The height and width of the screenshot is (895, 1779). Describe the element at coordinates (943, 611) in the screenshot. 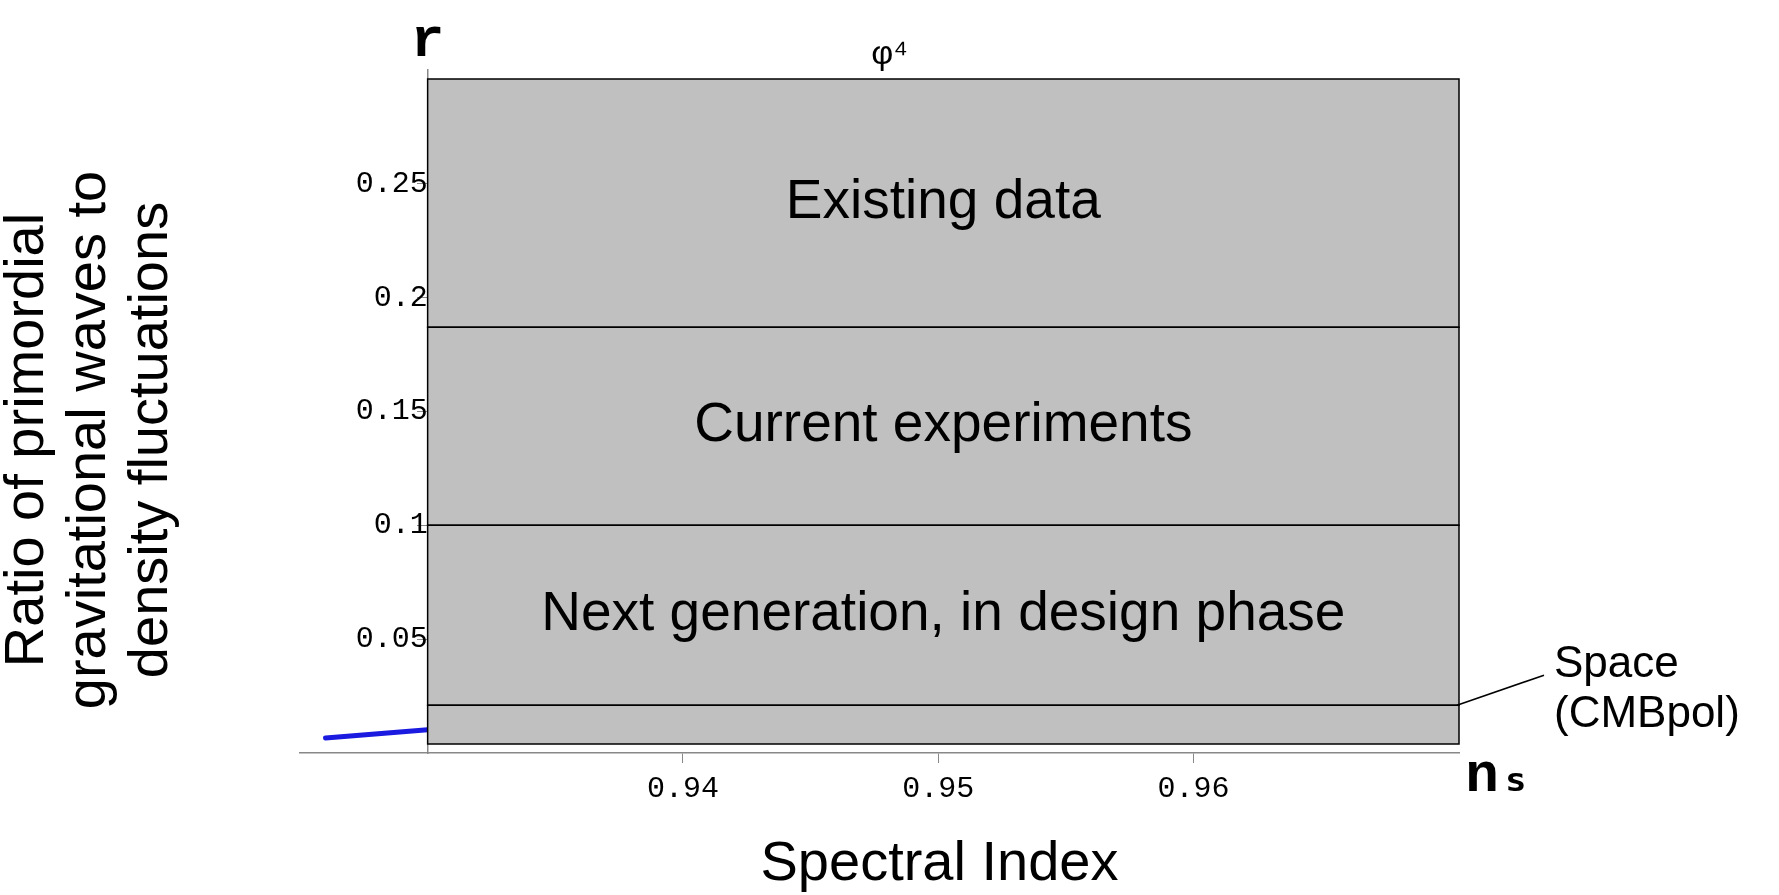

I see `band-label: Next generation, in design phase` at that location.